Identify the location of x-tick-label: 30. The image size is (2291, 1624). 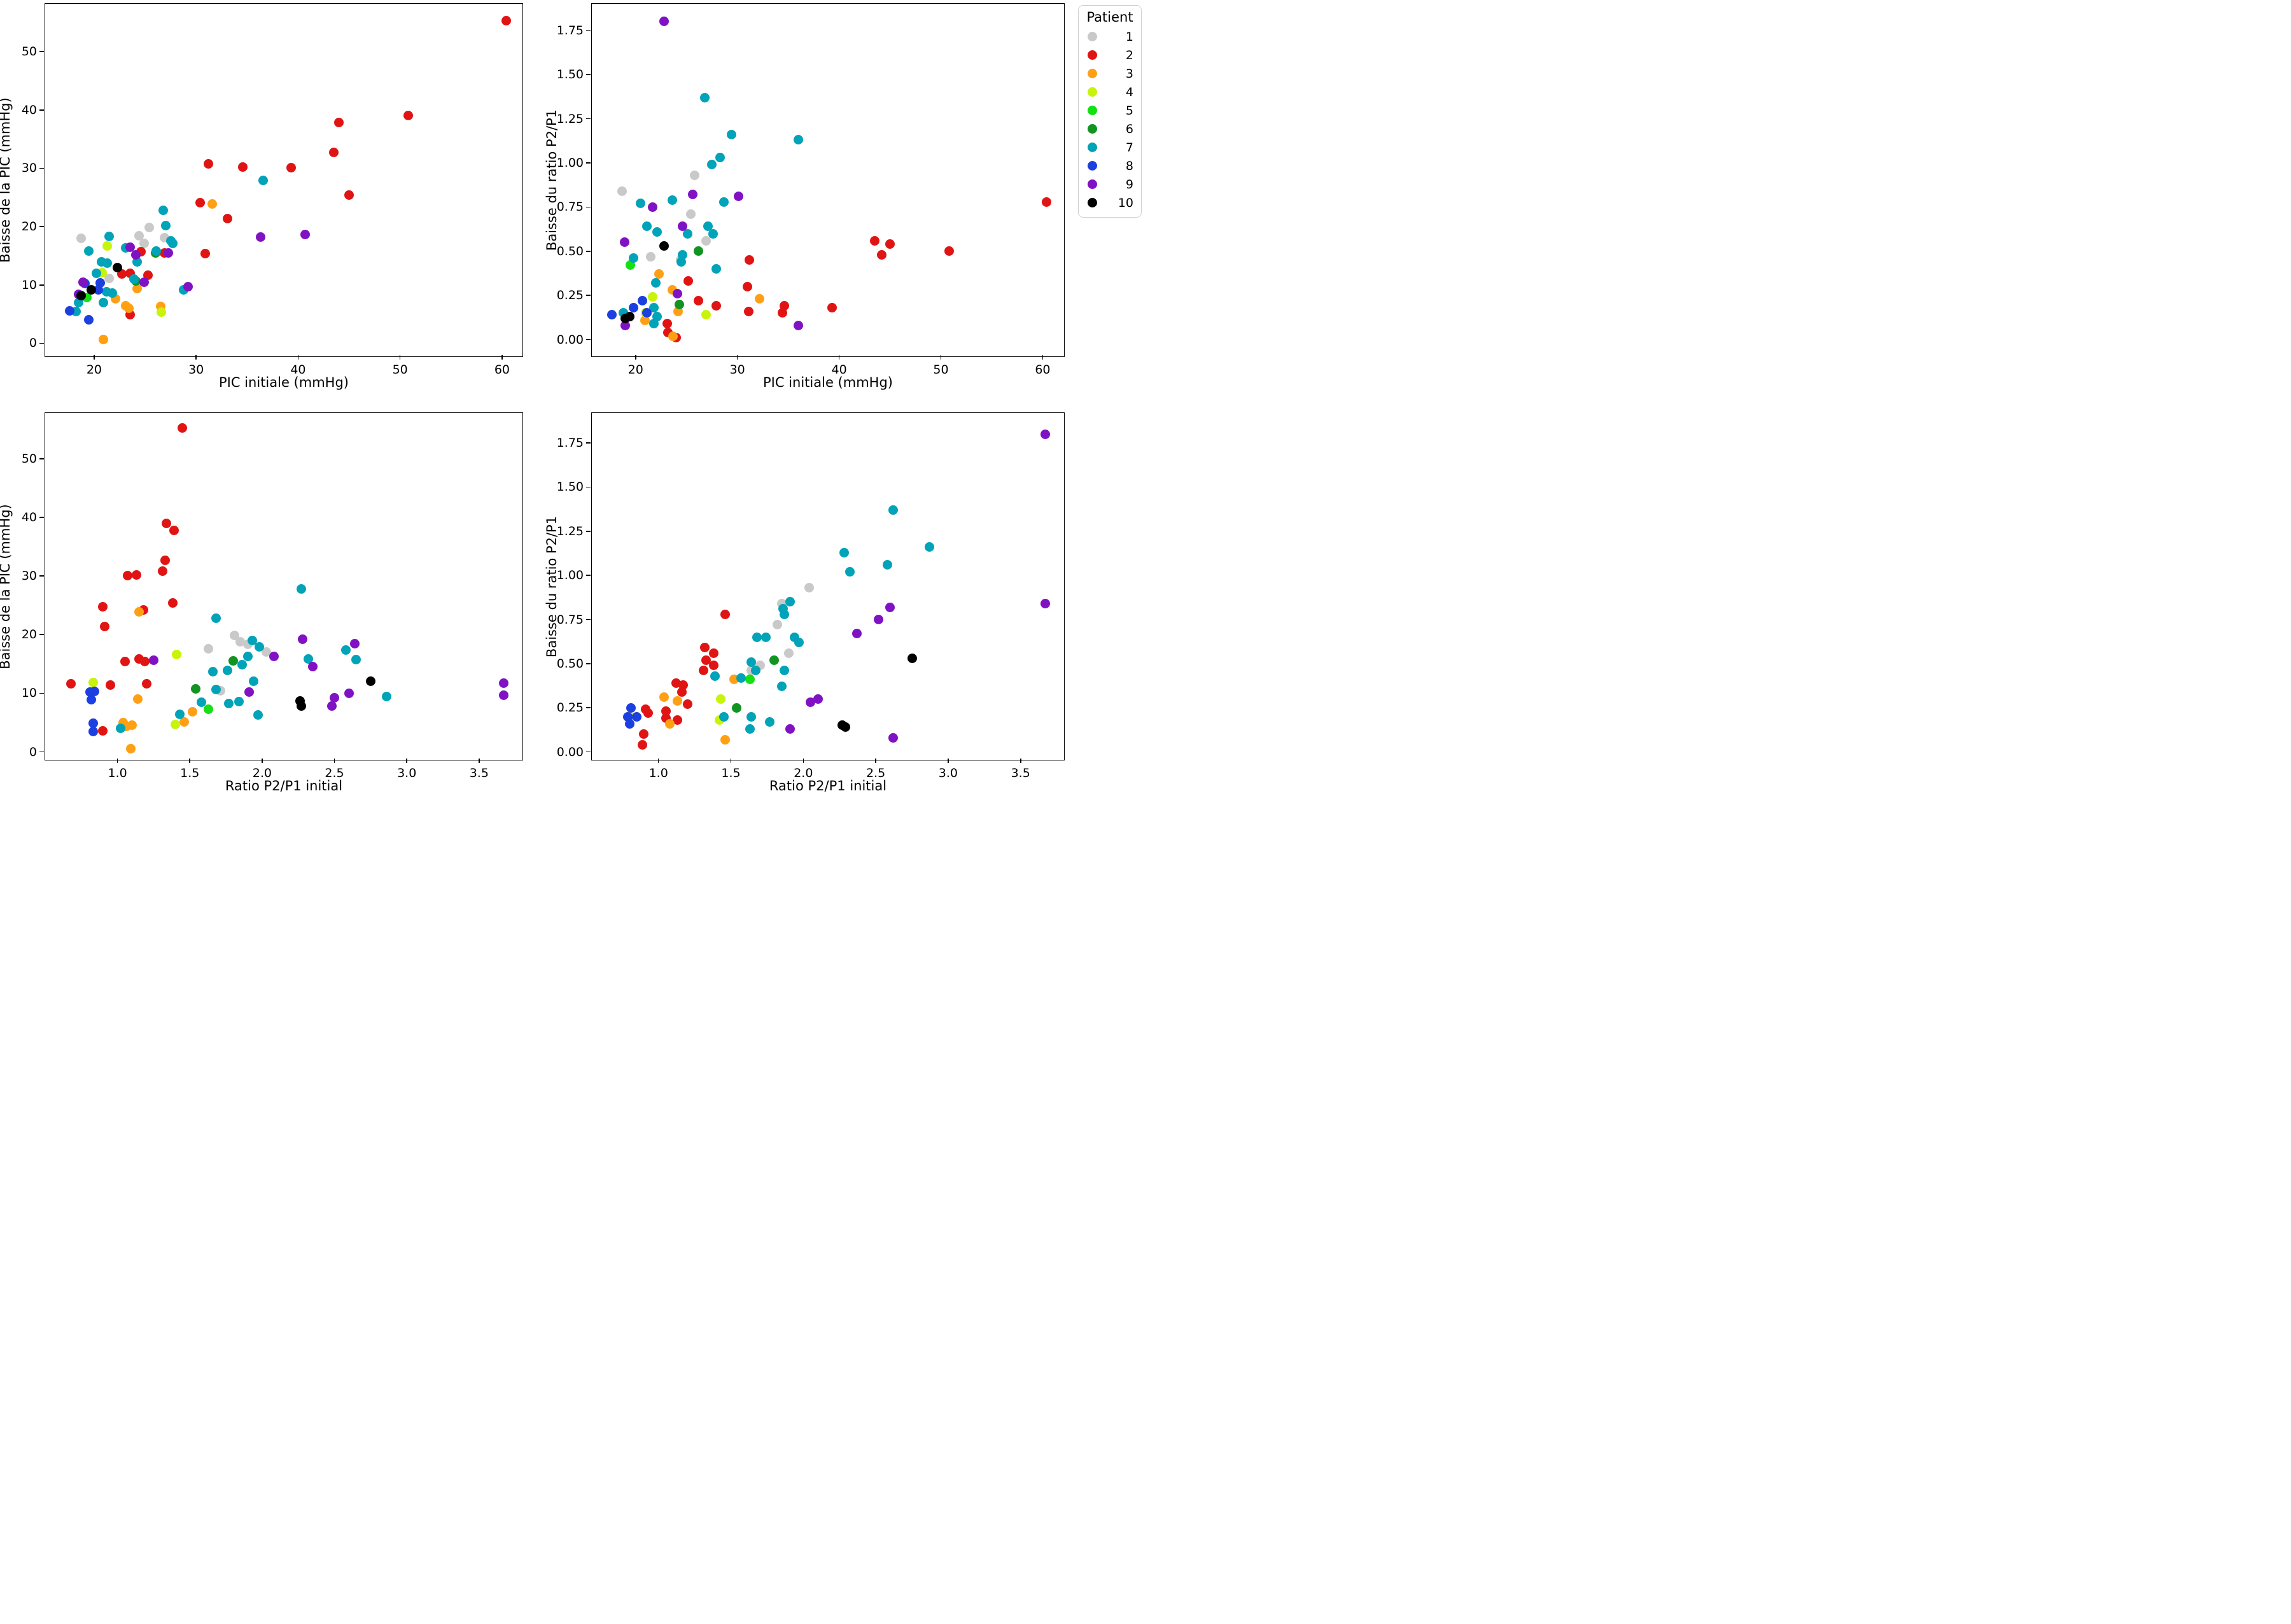
(196, 370).